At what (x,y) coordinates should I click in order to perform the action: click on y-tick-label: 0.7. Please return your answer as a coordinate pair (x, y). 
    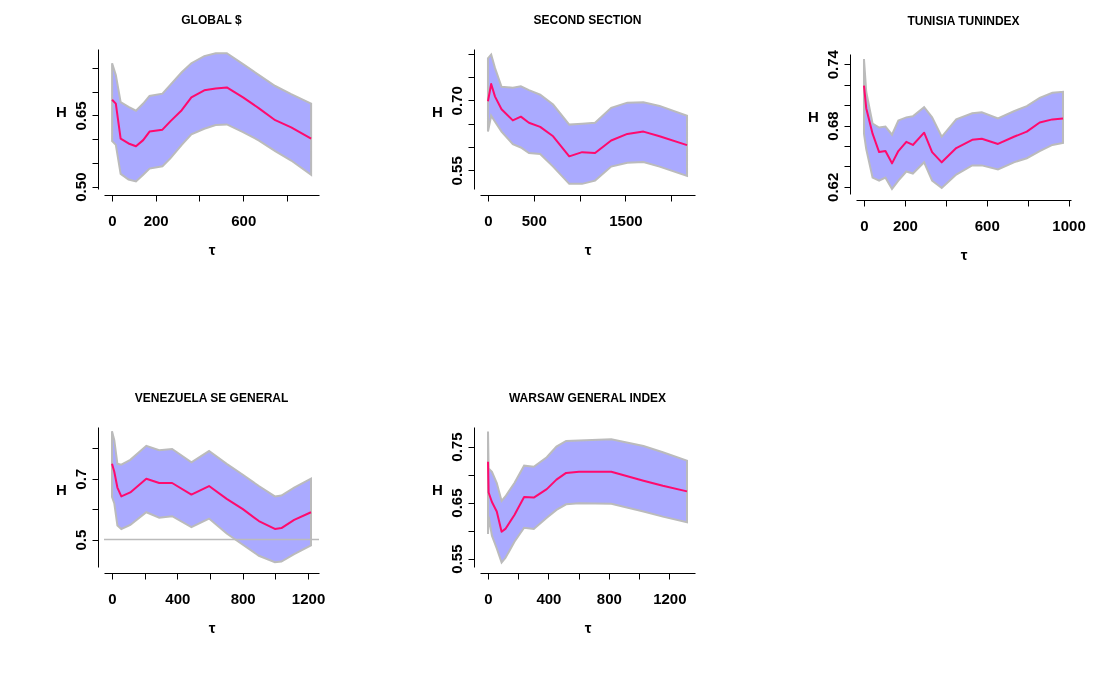
    Looking at the image, I should click on (80, 479).